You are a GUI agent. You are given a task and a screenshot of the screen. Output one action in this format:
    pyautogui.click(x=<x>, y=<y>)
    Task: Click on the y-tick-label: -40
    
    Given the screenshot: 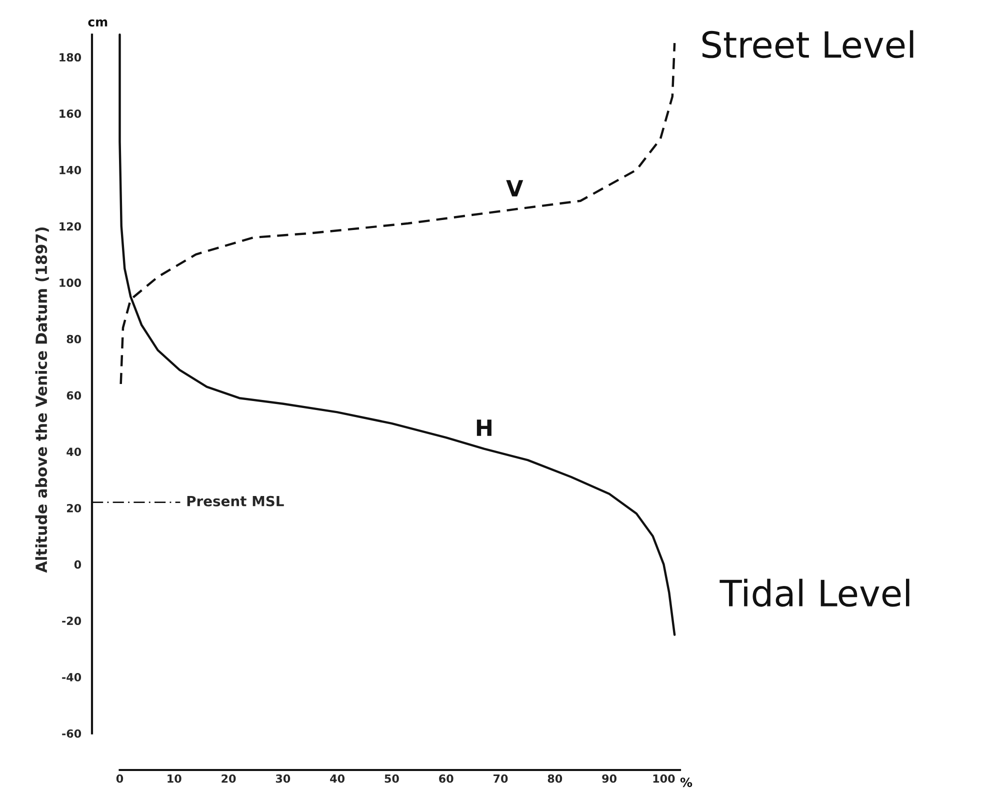 What is the action you would take?
    pyautogui.click(x=72, y=677)
    